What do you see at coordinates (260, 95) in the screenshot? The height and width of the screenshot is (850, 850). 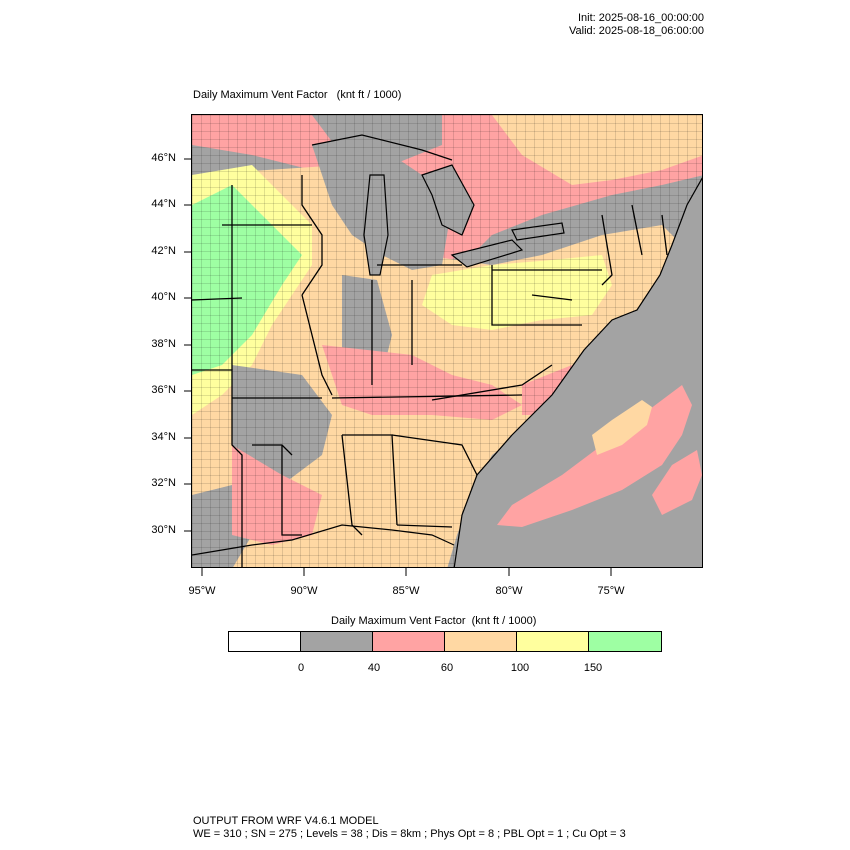 I see `map-title-text: Daily Maximum Vent Factor` at bounding box center [260, 95].